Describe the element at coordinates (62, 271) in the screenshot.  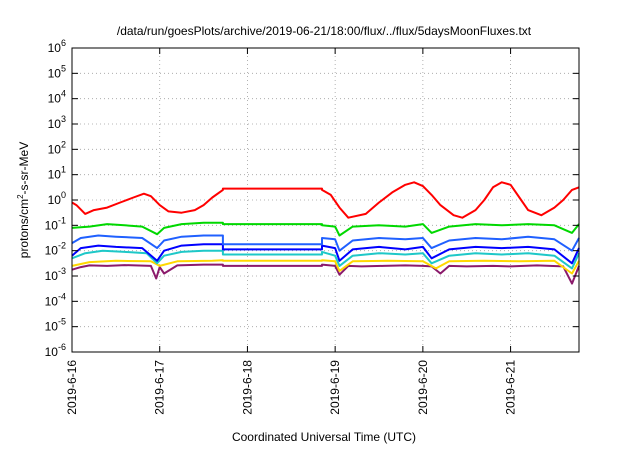
I see `y-tick-exponent: -3` at that location.